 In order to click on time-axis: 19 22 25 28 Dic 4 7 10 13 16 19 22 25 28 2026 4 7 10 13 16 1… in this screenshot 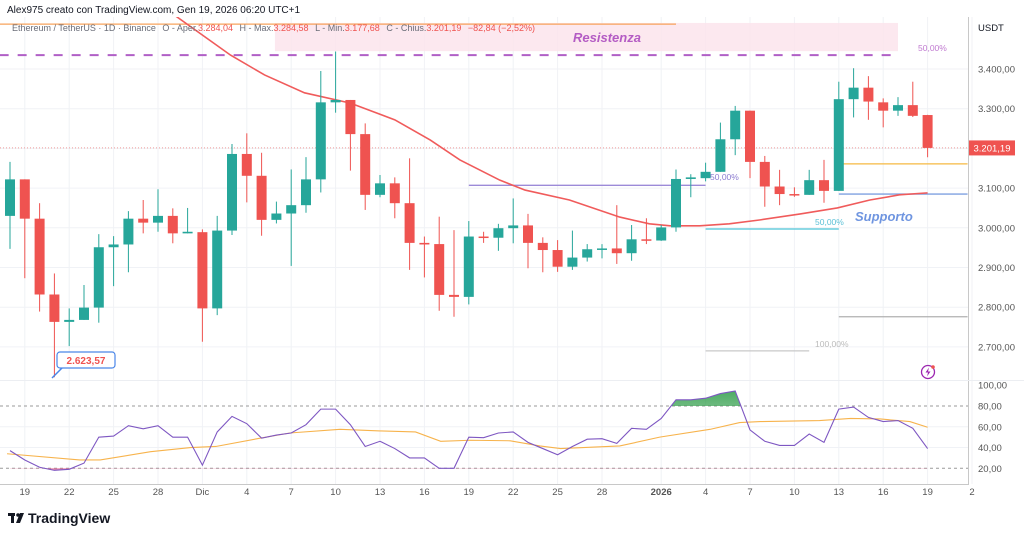, I will do `click(497, 492)`.